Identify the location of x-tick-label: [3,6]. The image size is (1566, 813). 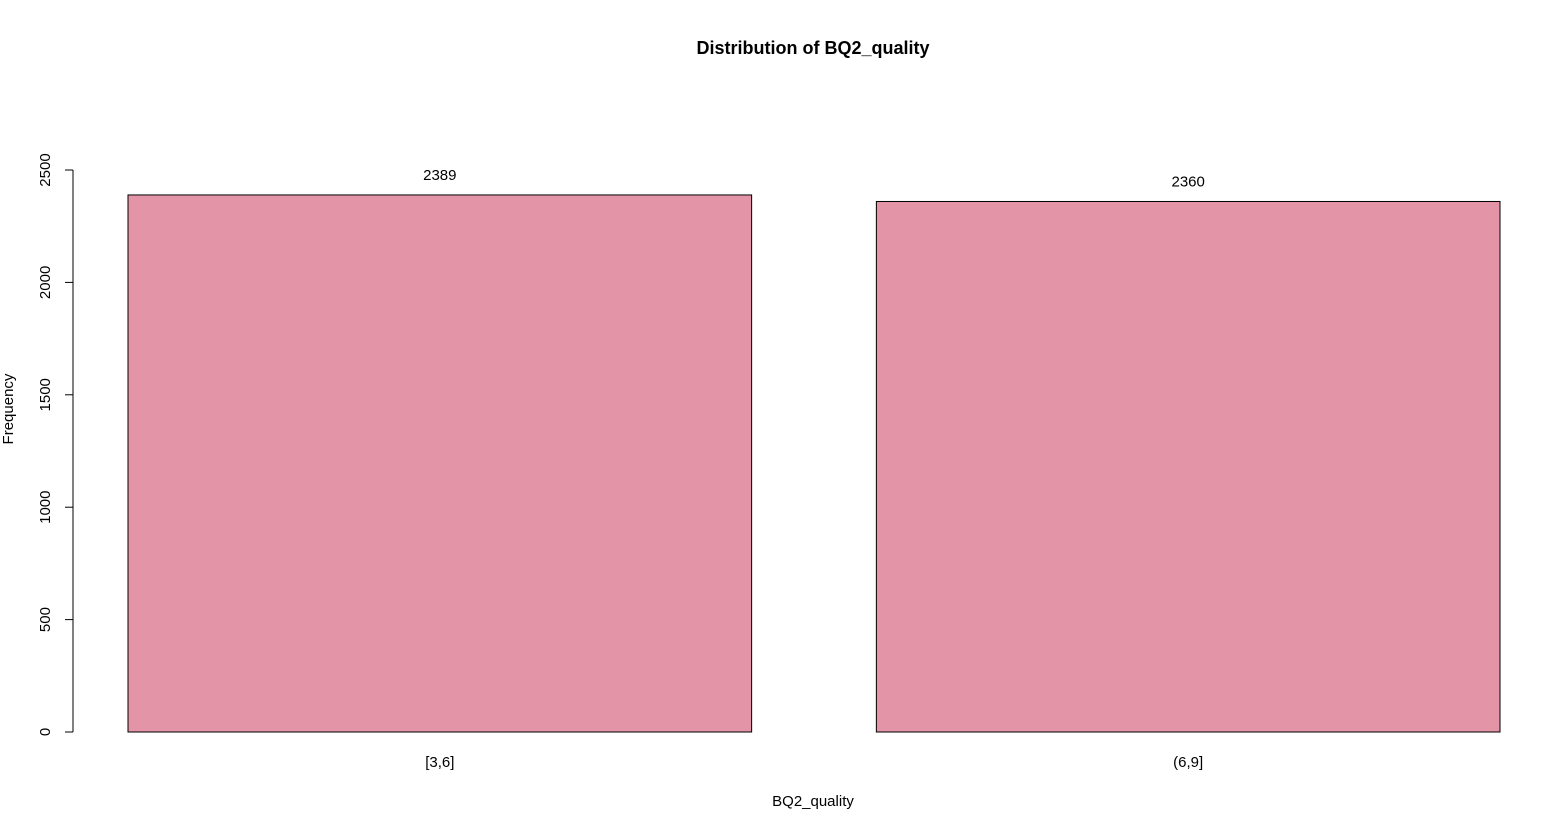
(439, 762).